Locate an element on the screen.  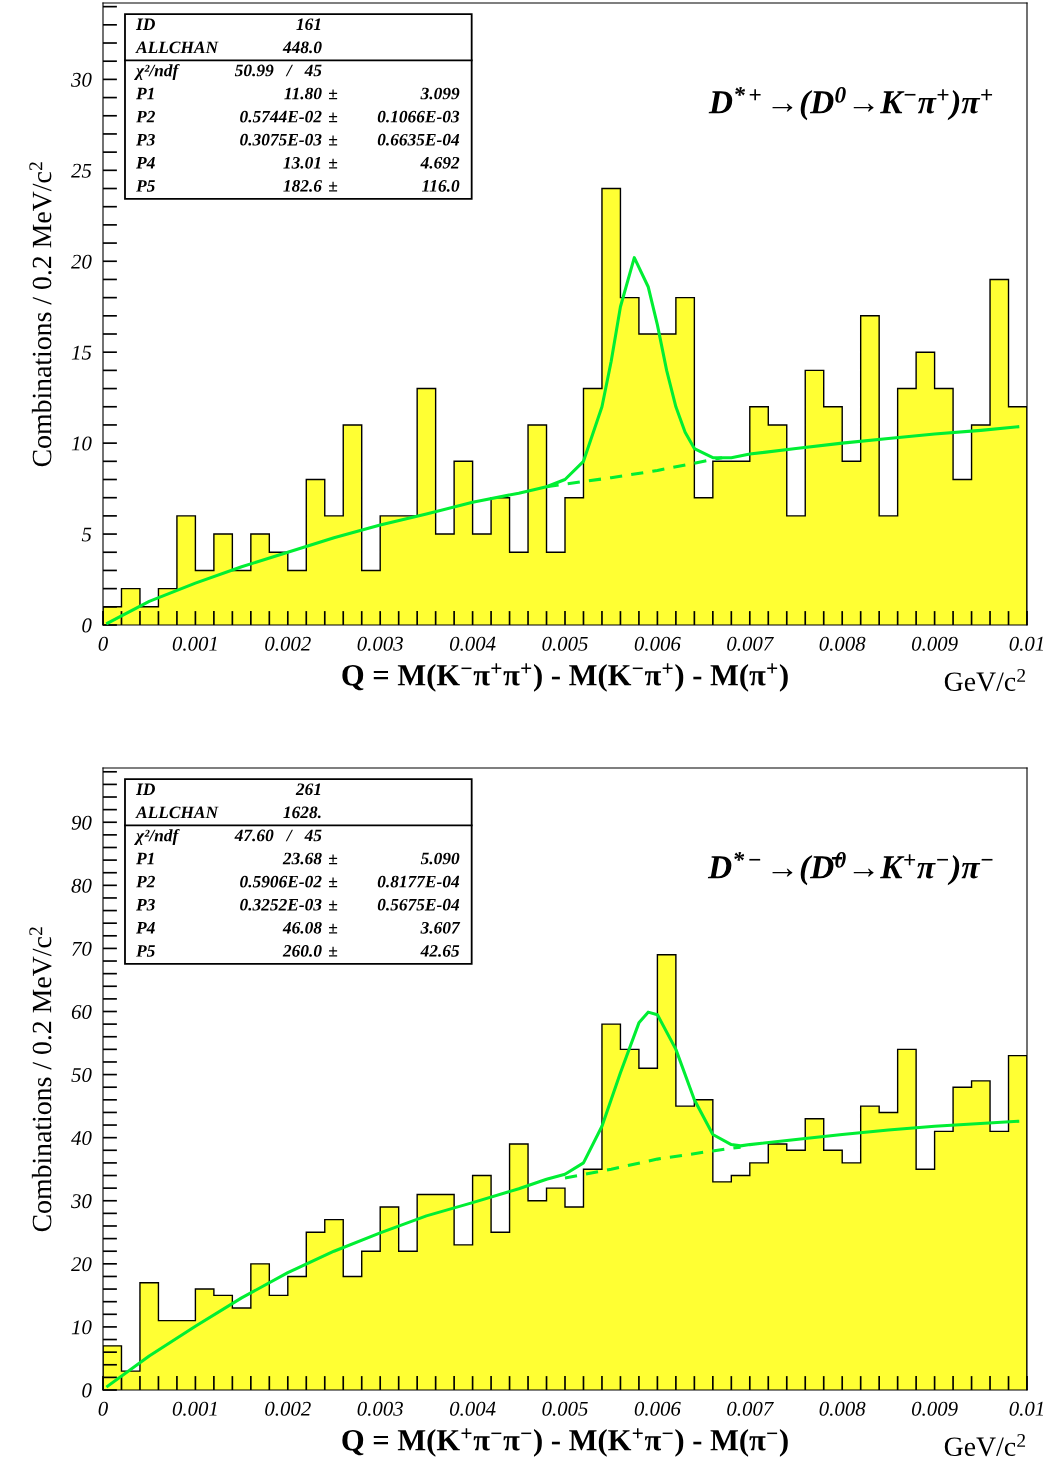
text: P2 0.5906E-02 ± 0.8177E-04 is located at coordinates (298, 881).